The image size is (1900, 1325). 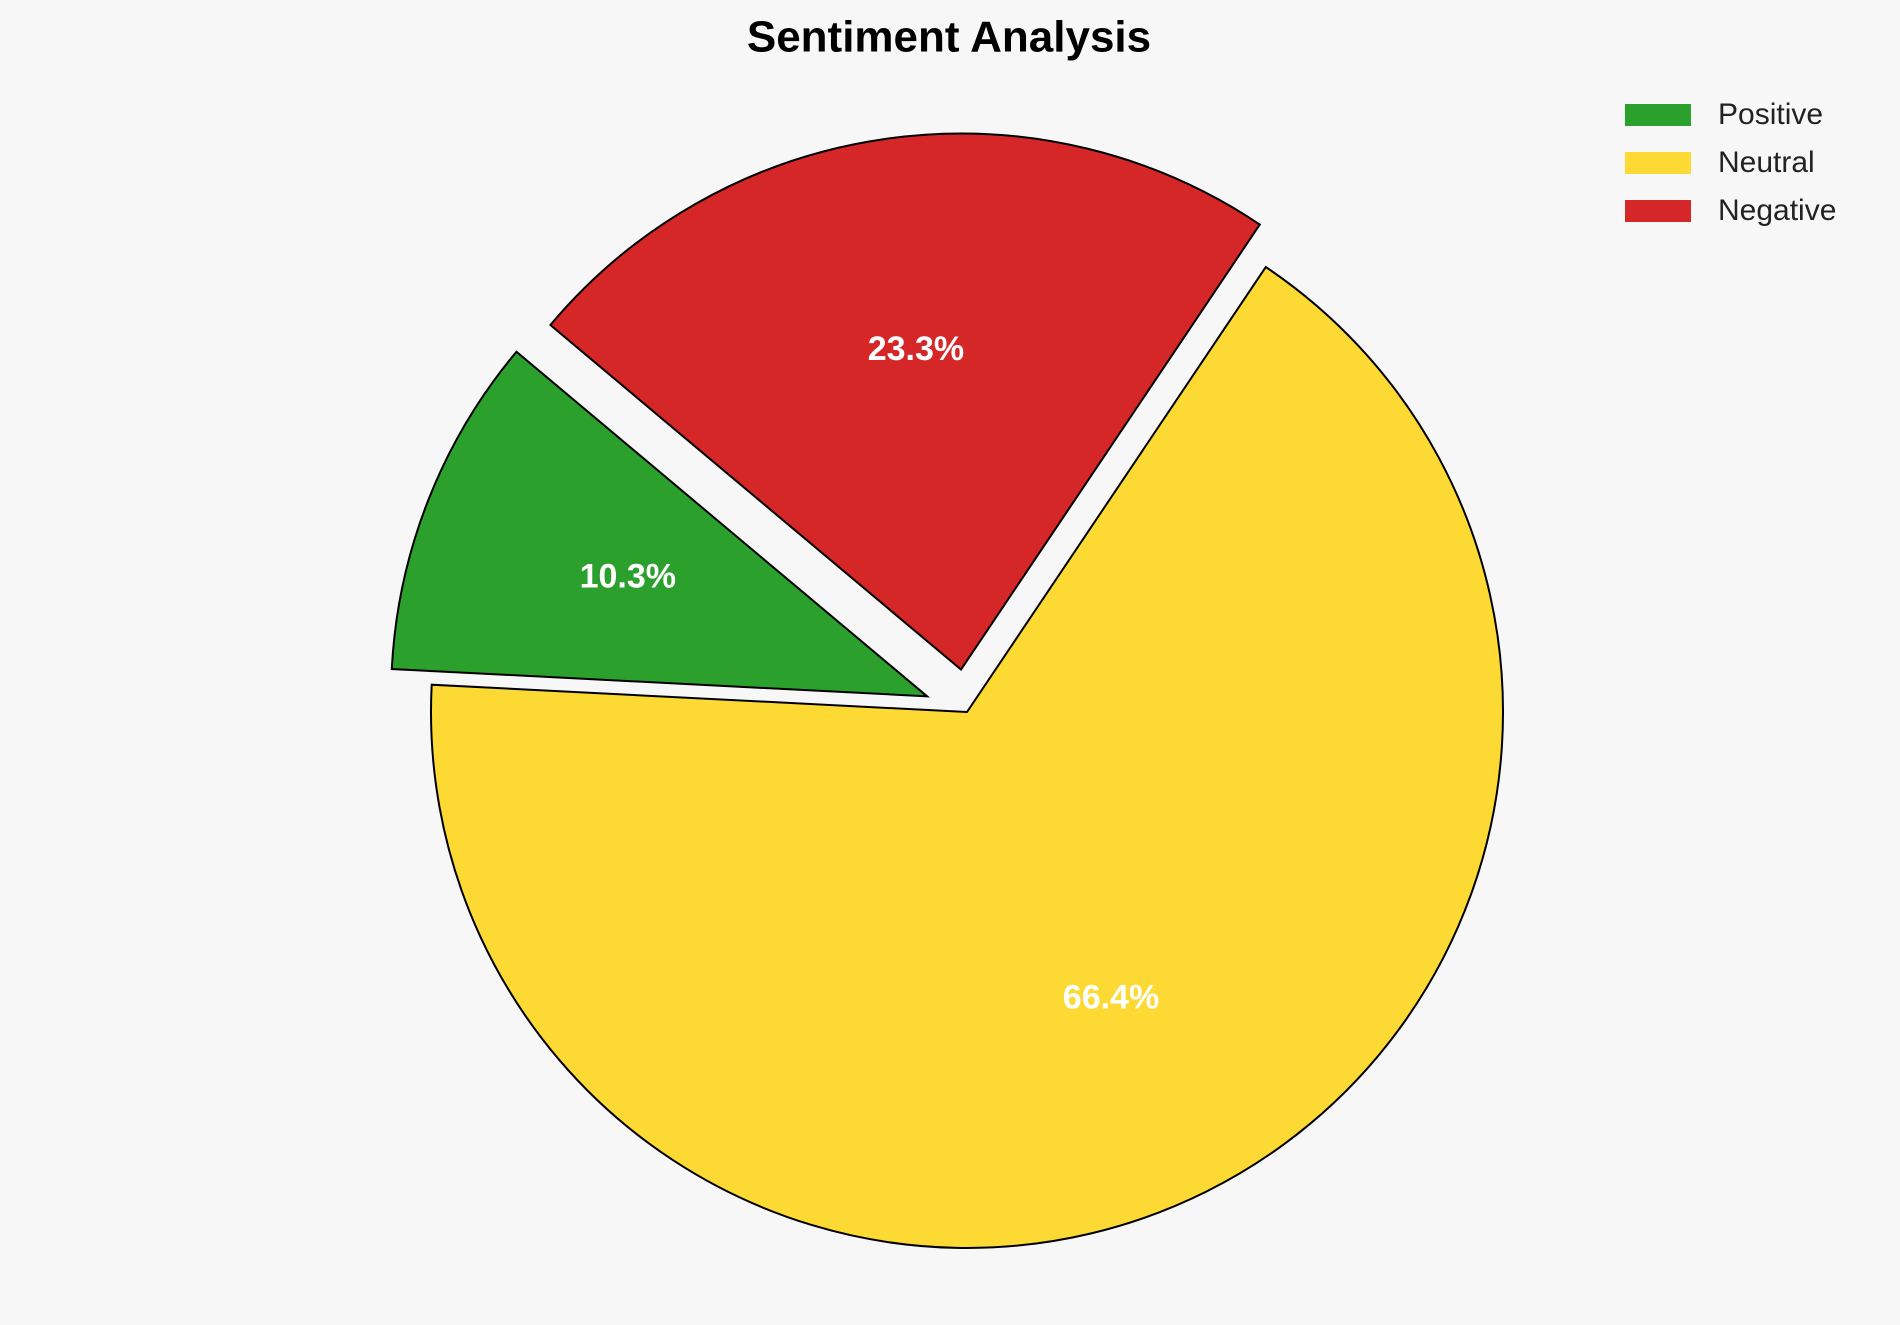 What do you see at coordinates (628, 577) in the screenshot?
I see `slice-label: 10.3%` at bounding box center [628, 577].